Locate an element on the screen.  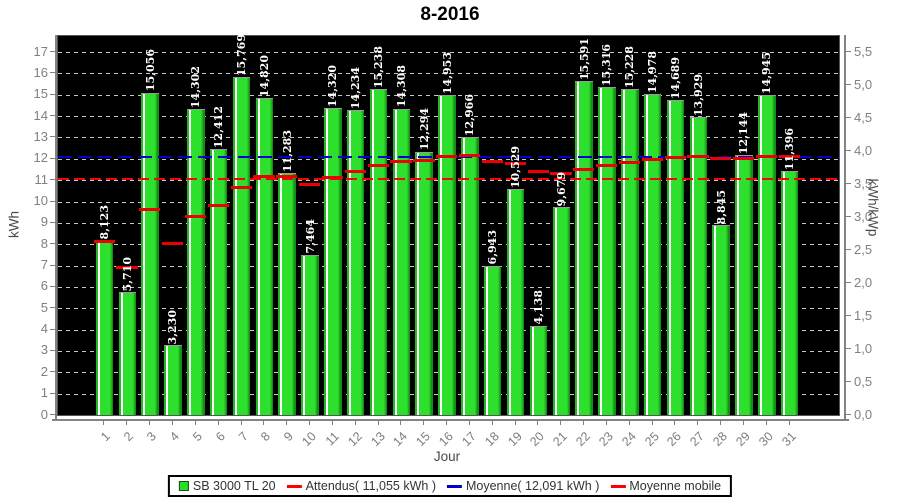
y-axis-left-tick-label: 13 is located at coordinates (40, 136).